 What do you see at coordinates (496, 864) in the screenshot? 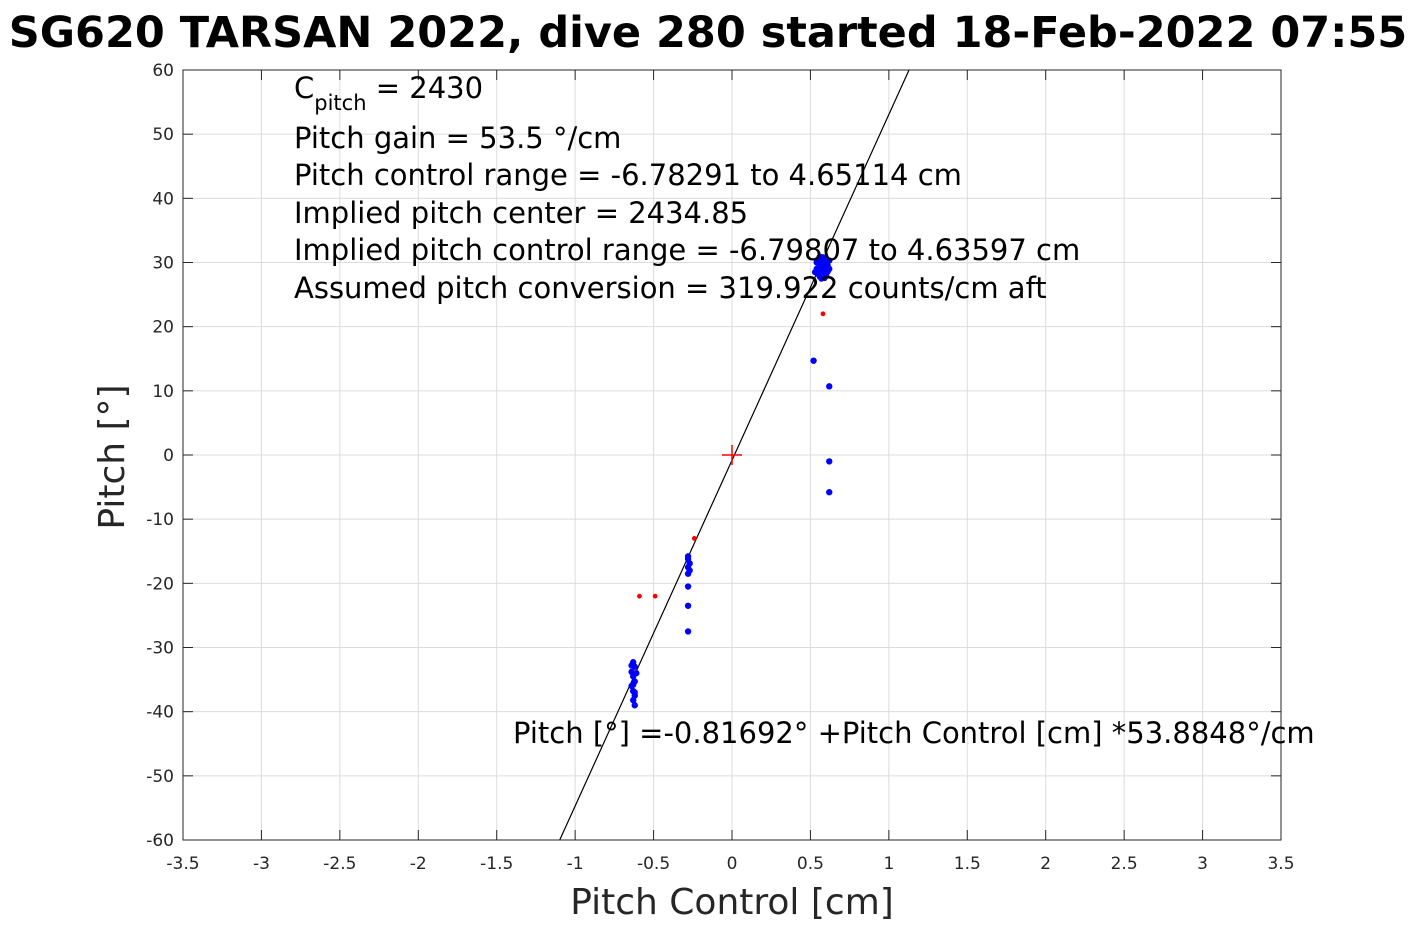
I see `x-tick-label: -1.5` at bounding box center [496, 864].